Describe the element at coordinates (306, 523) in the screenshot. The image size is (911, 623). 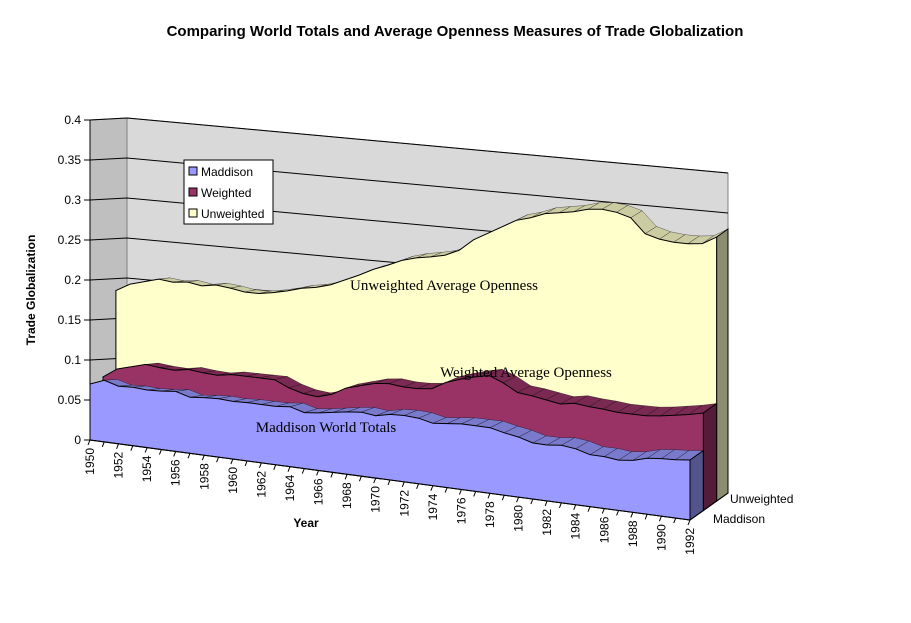
I see `x-axis-title: Year` at that location.